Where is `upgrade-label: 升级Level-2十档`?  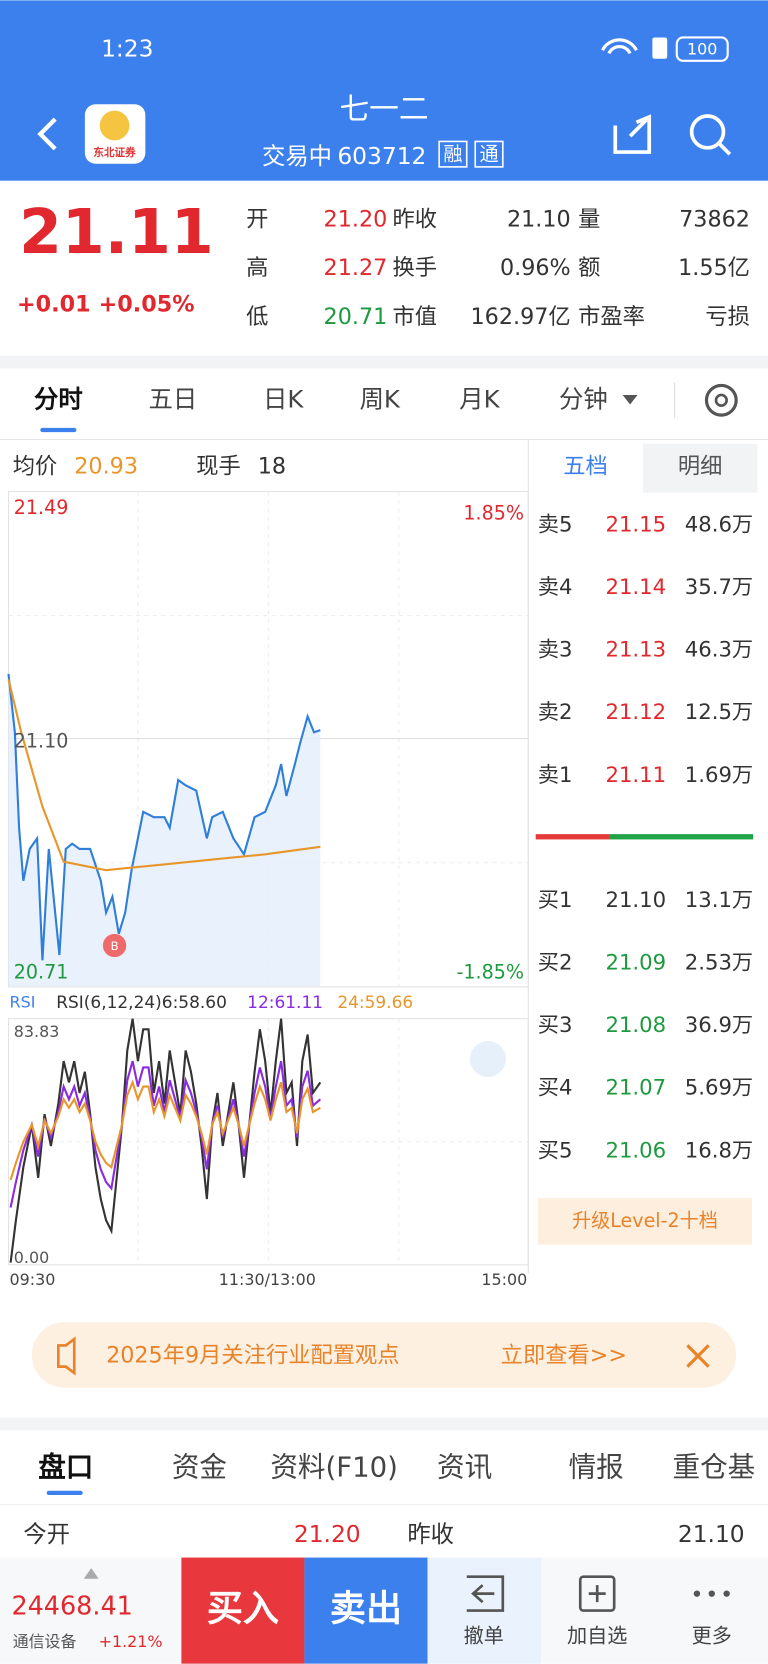
upgrade-label: 升级Level-2十档 is located at coordinates (645, 1220).